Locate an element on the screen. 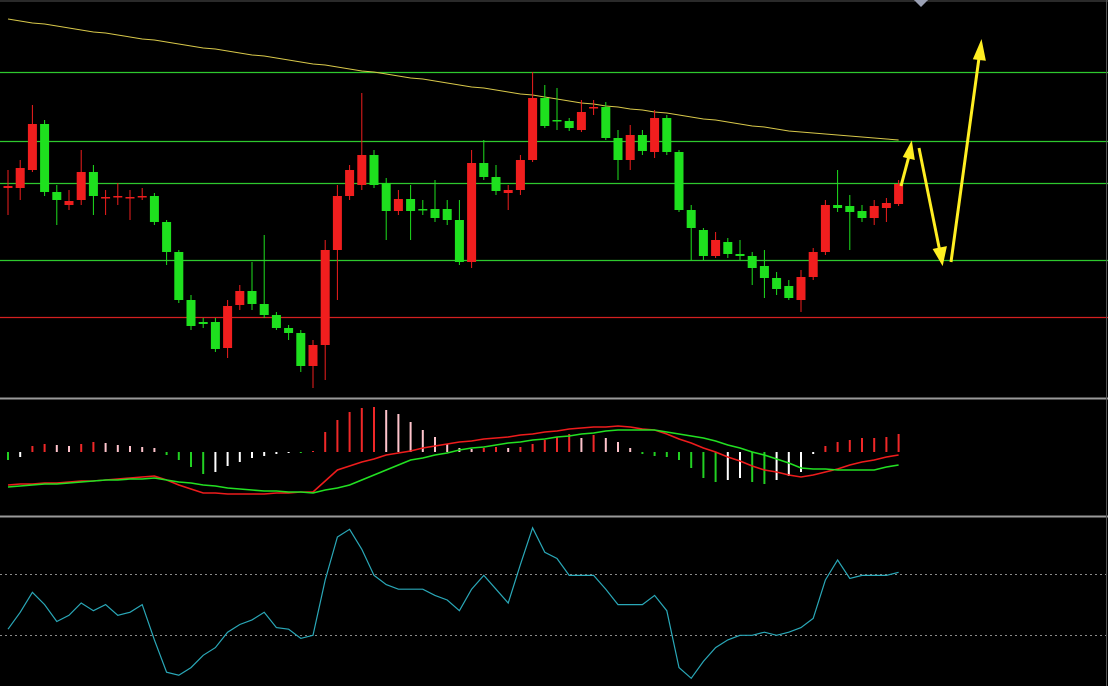 This screenshot has width=1108, height=686. scroll-marker is located at coordinates (921, 3).